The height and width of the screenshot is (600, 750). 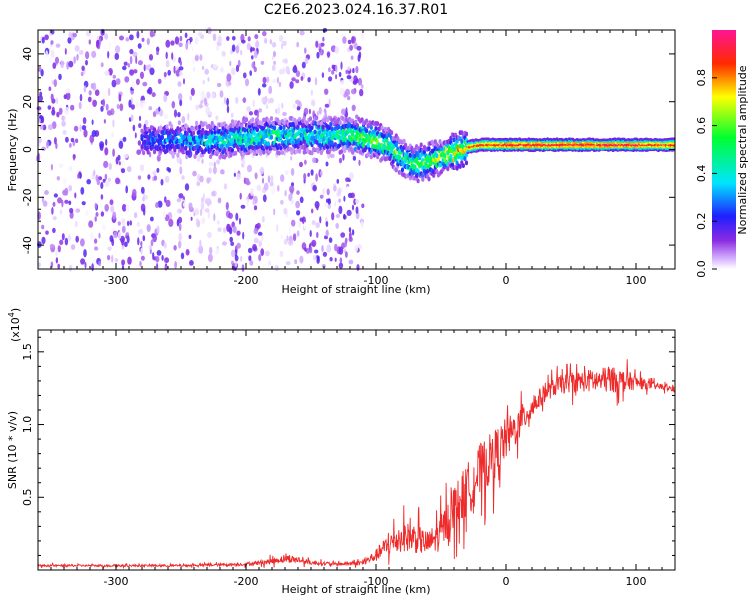 I want to click on spectrogram-x-tick-label: 100, so click(x=636, y=280).